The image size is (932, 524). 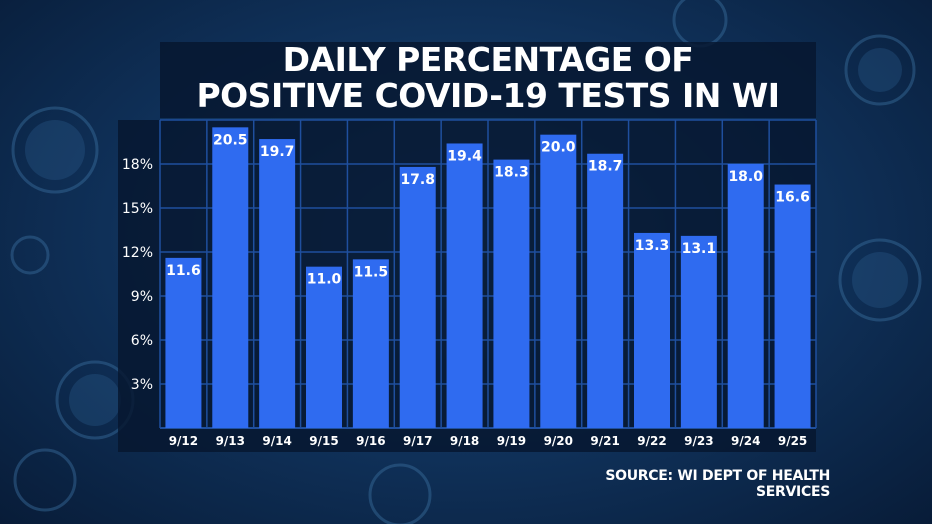 What do you see at coordinates (183, 271) in the screenshot?
I see `data-label: 11.6` at bounding box center [183, 271].